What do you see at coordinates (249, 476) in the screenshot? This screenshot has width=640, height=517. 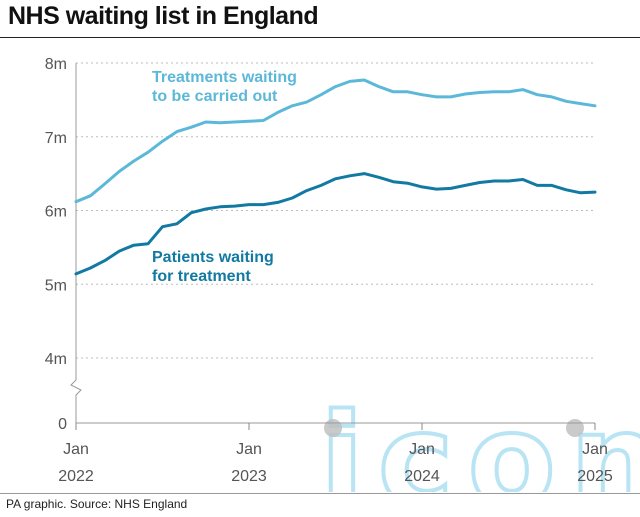 I see `x-tick-label: 2023` at bounding box center [249, 476].